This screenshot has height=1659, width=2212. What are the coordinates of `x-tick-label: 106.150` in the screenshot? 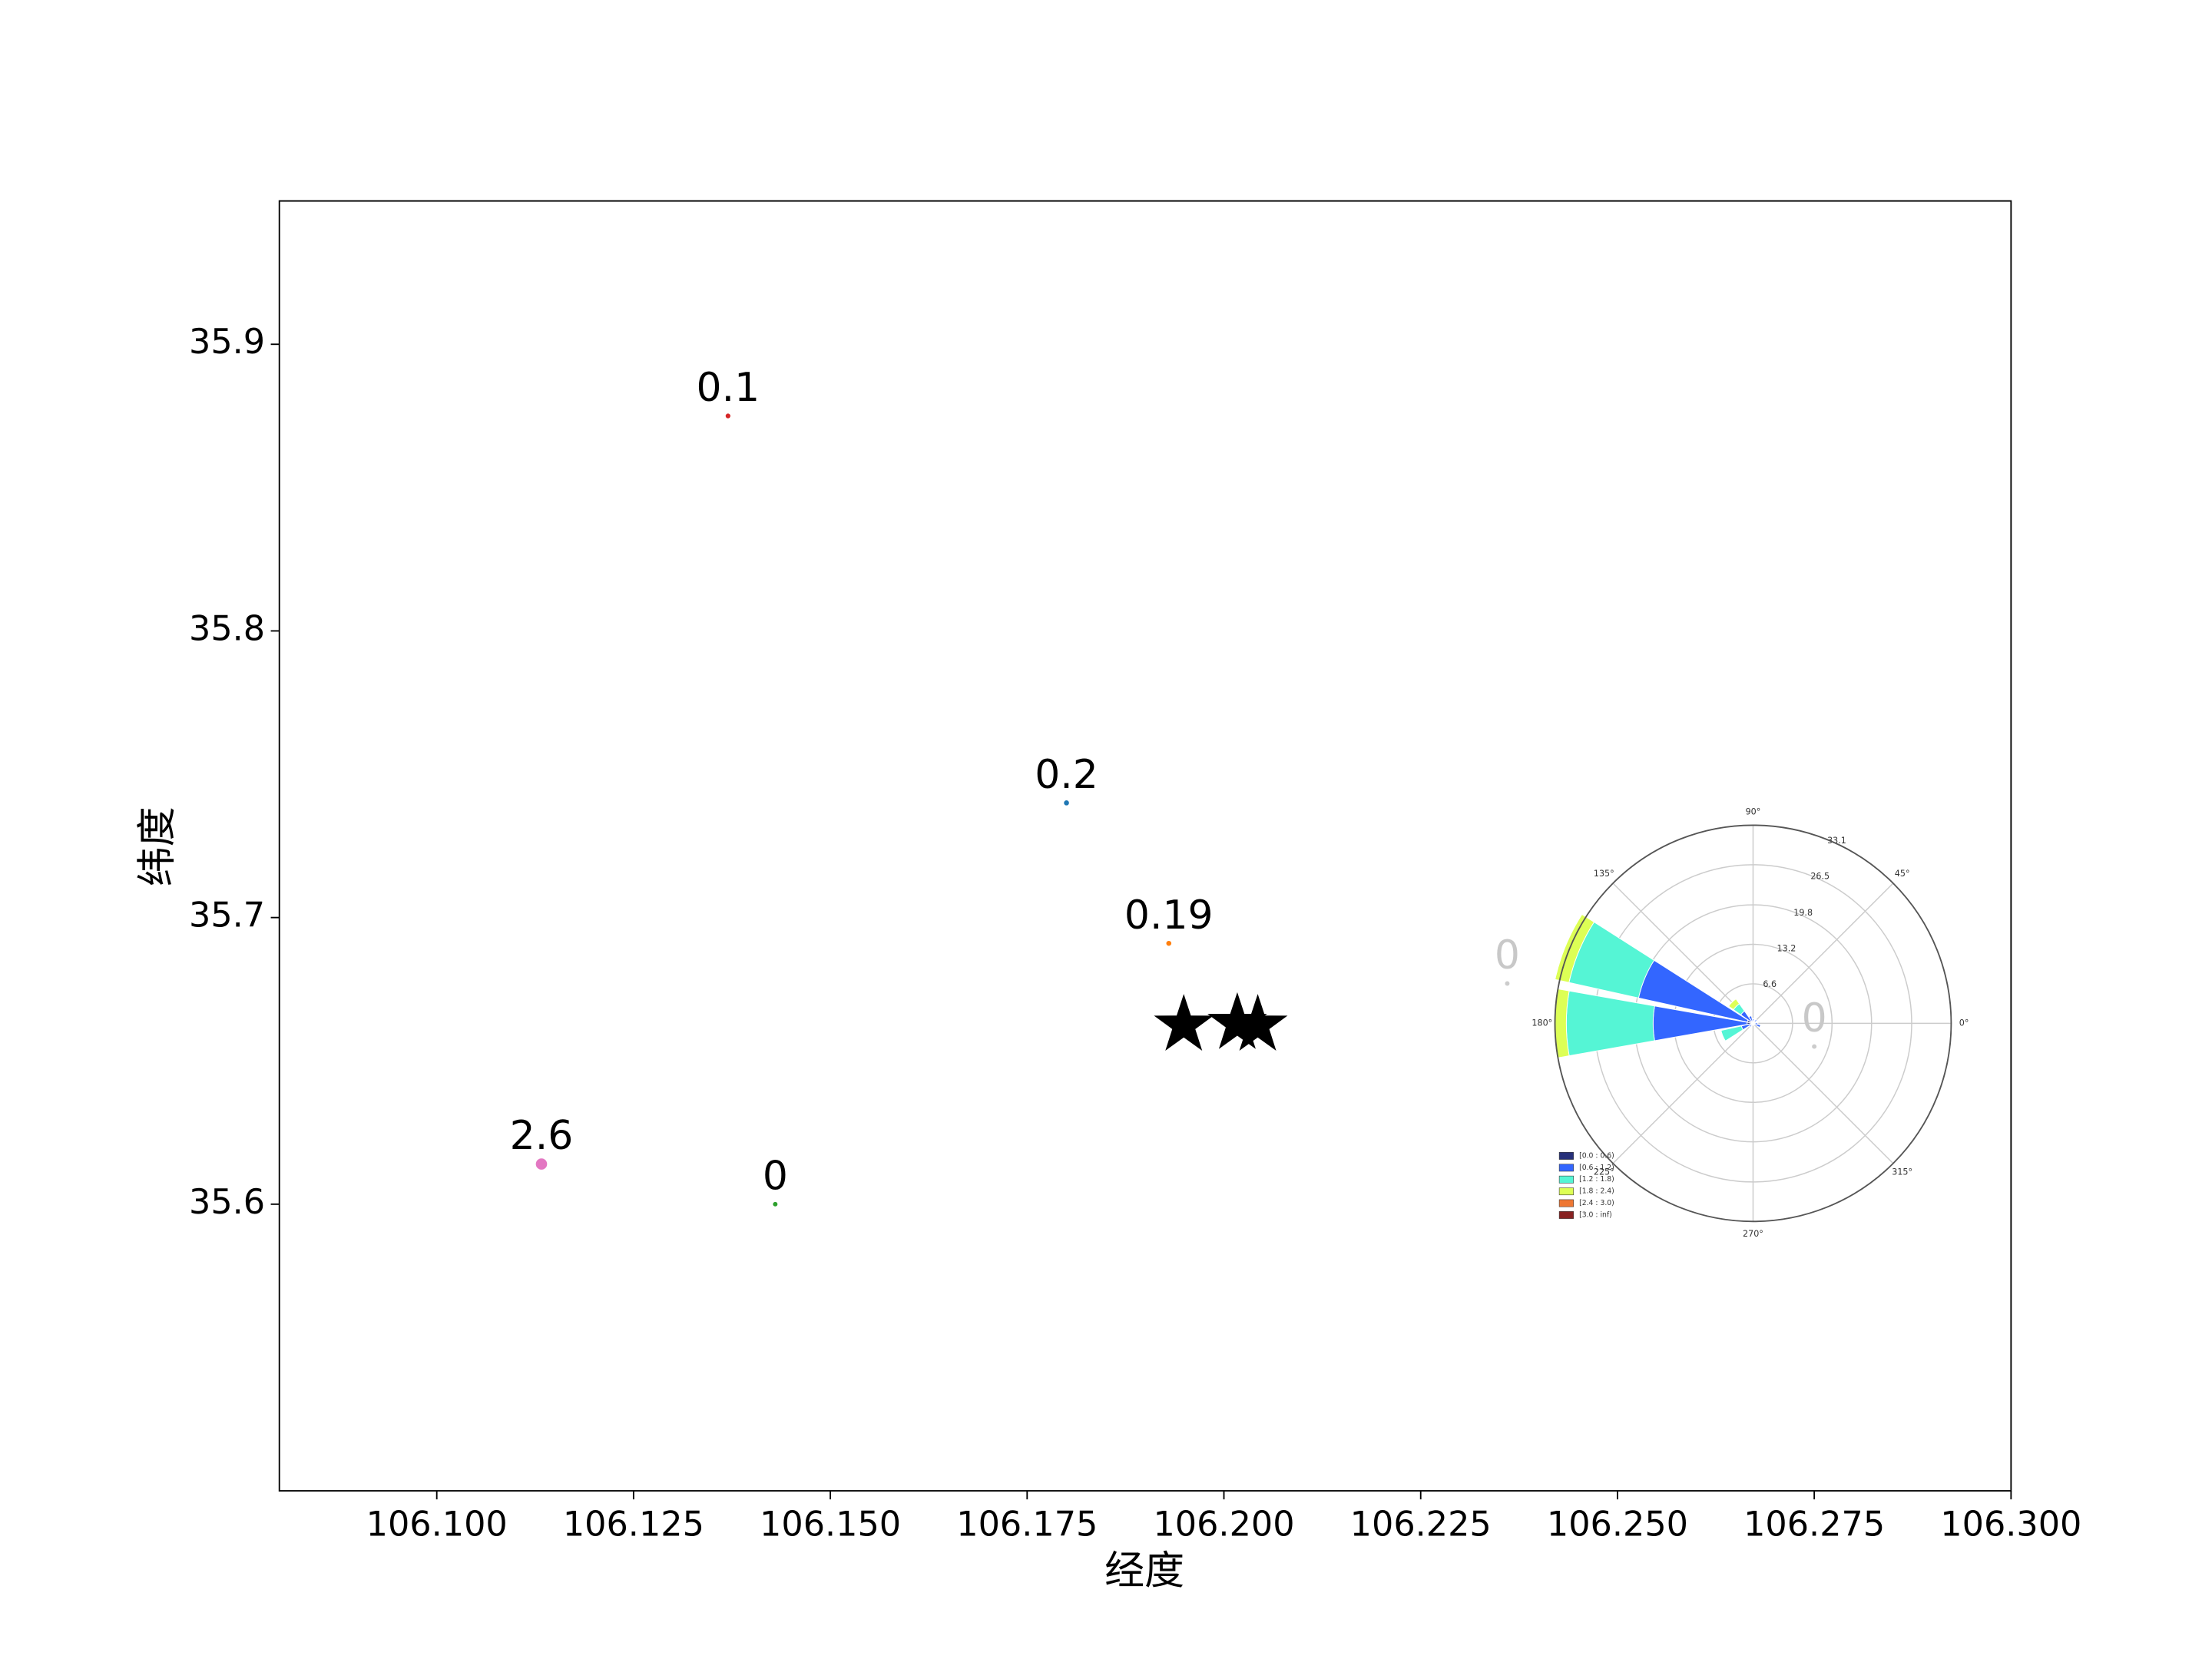 It's located at (831, 1524).